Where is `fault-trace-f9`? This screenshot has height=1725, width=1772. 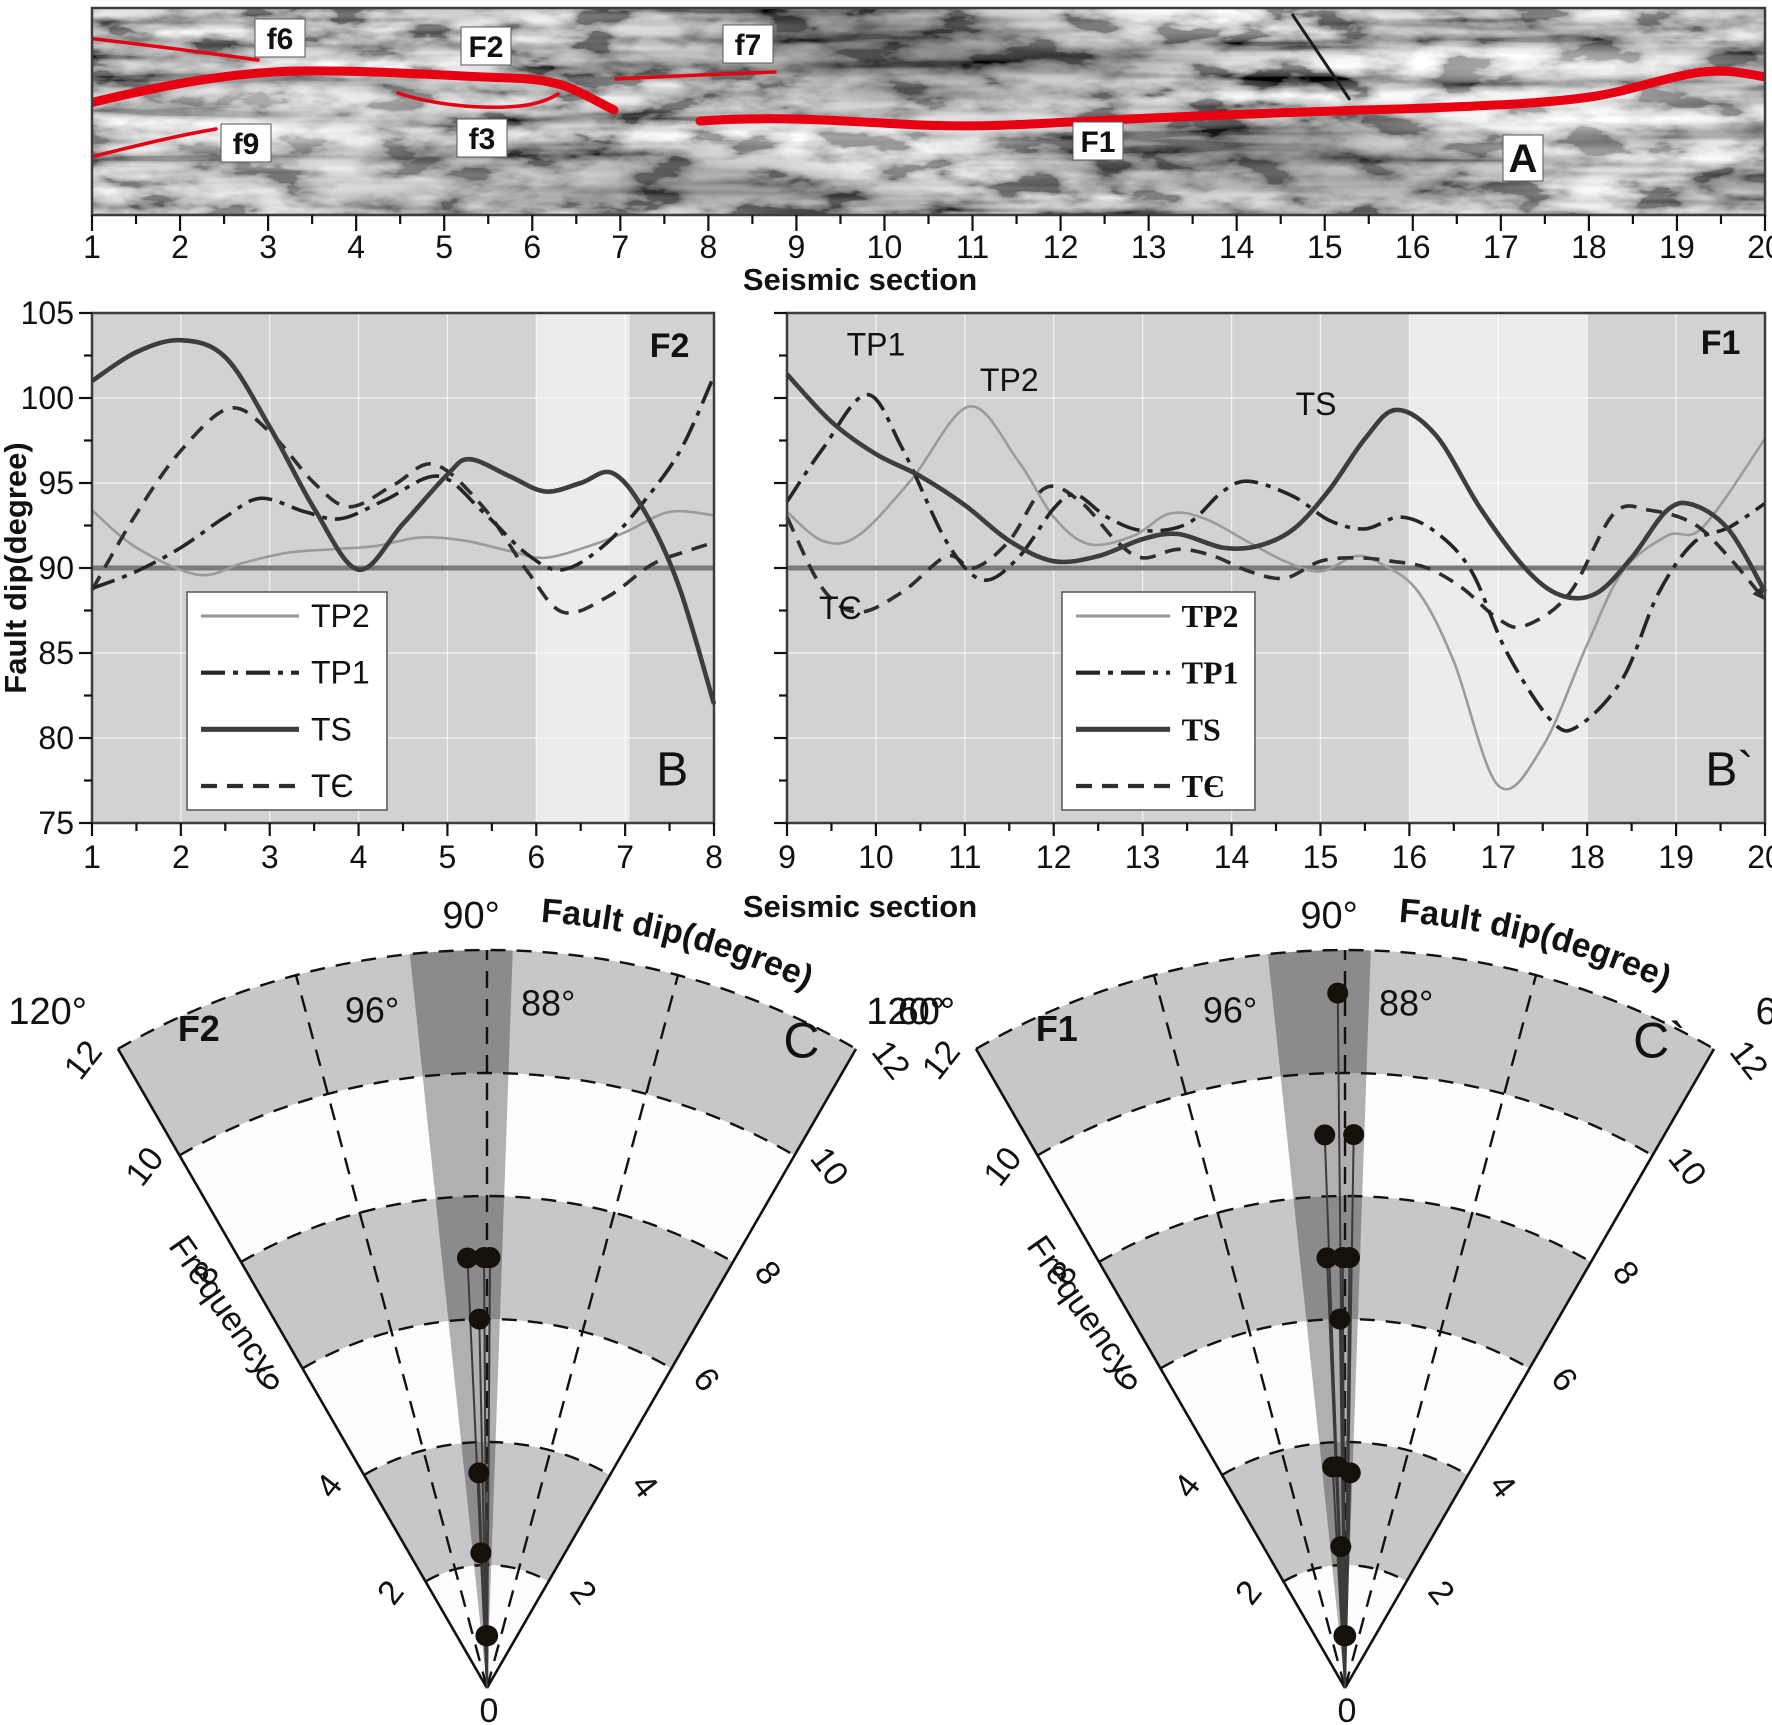 fault-trace-f9 is located at coordinates (155, 142).